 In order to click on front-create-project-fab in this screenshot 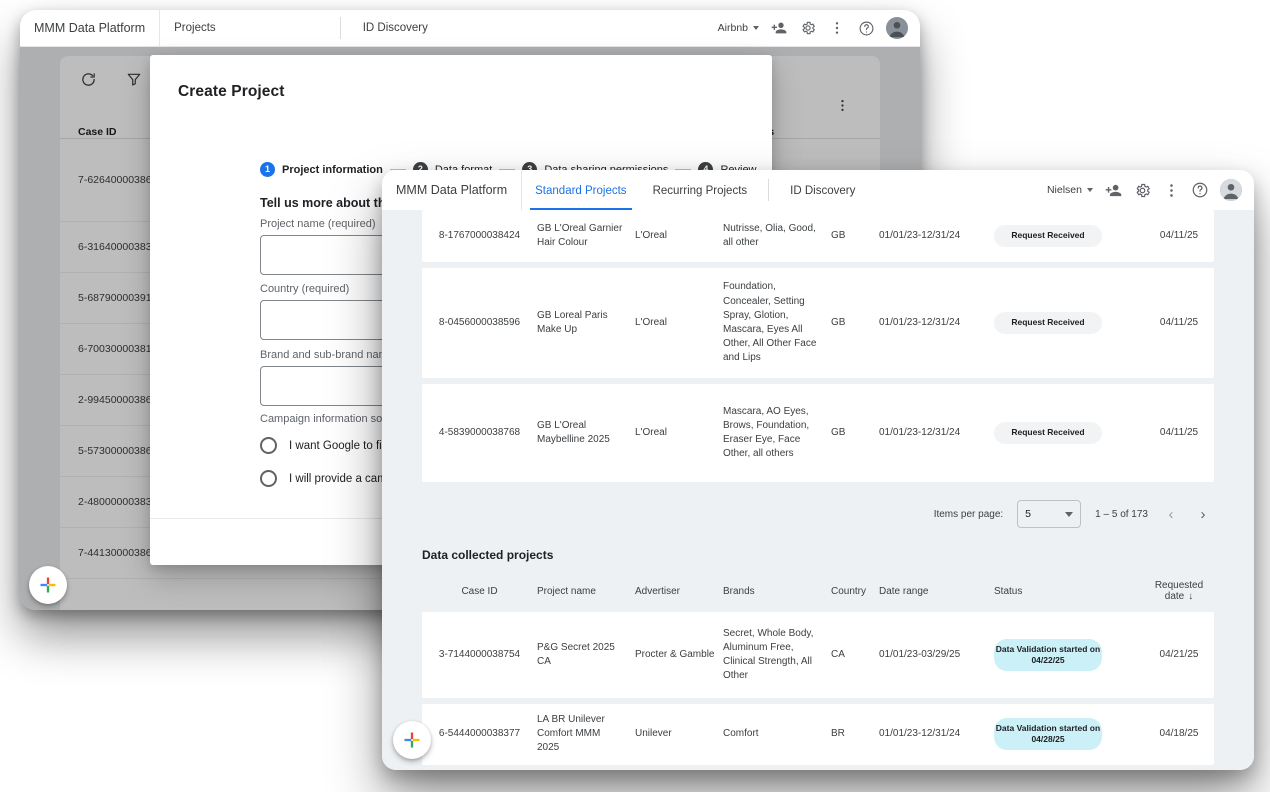, I will do `click(412, 740)`.